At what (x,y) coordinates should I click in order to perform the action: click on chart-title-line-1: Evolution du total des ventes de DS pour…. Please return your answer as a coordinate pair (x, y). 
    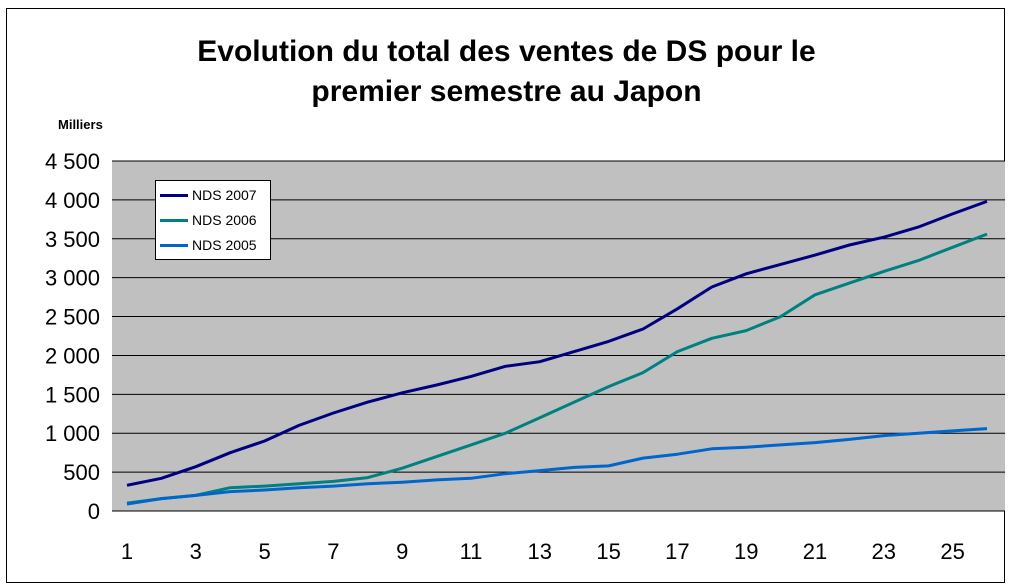
    Looking at the image, I should click on (506, 51).